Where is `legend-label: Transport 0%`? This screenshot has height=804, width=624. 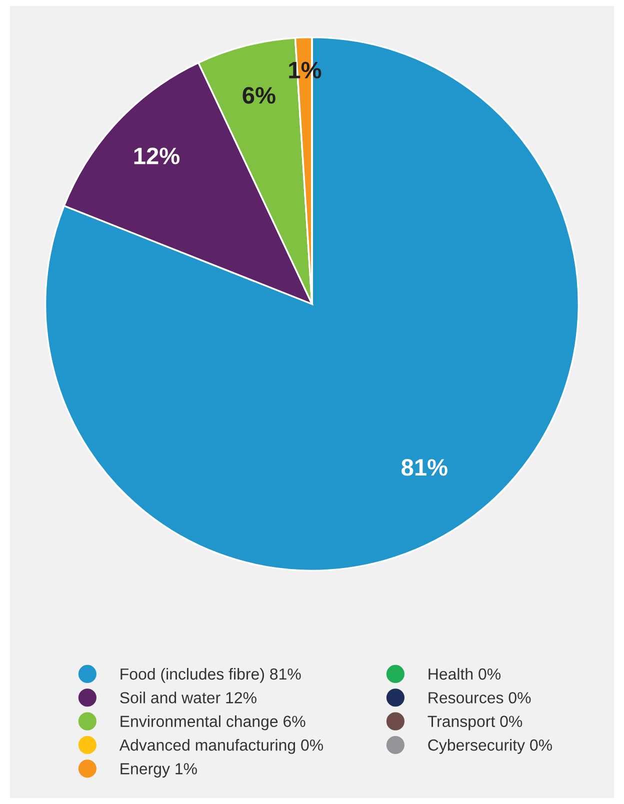 legend-label: Transport 0% is located at coordinates (475, 723).